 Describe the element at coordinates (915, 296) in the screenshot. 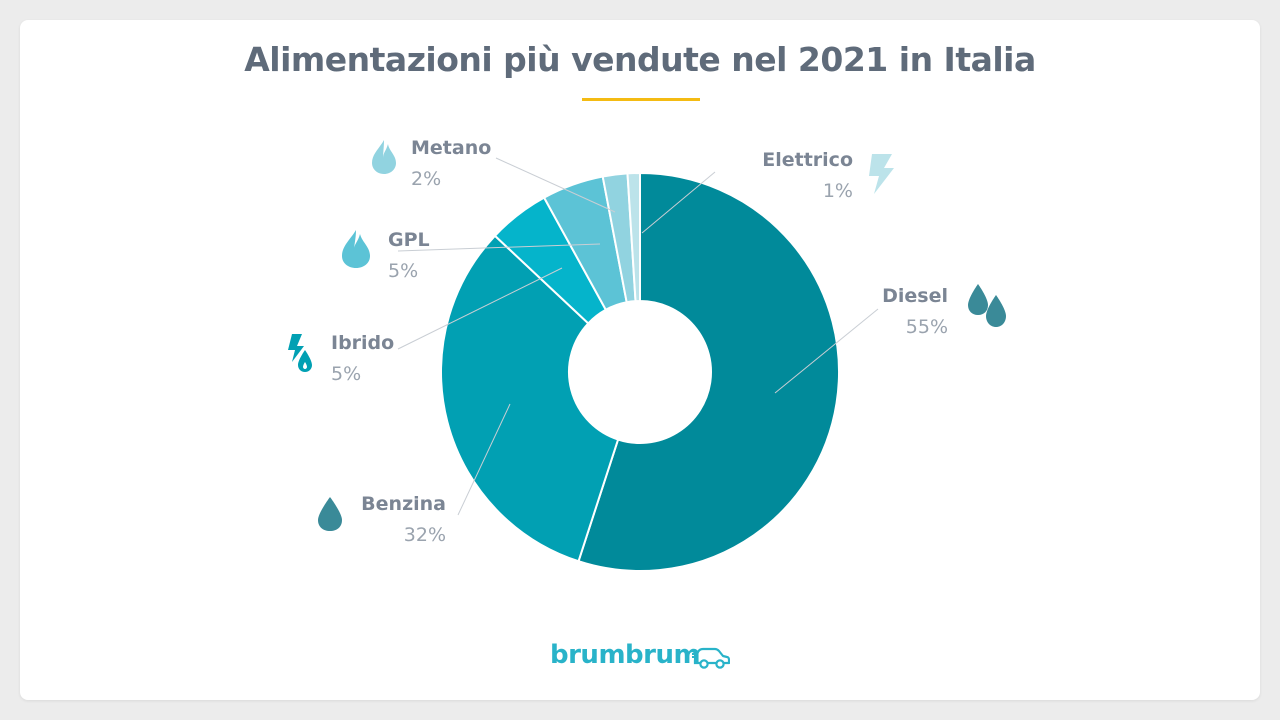

I see `slice-label-diesel: Diesel` at that location.